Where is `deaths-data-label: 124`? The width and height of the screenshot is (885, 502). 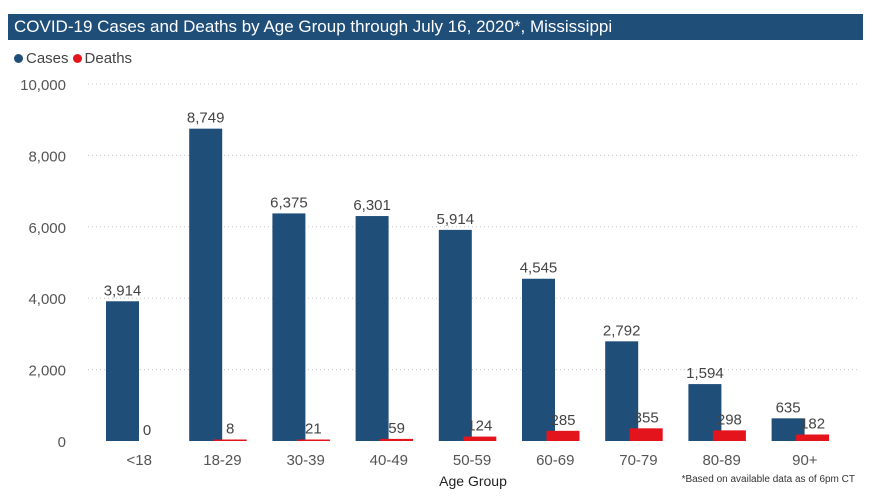 deaths-data-label: 124 is located at coordinates (479, 426).